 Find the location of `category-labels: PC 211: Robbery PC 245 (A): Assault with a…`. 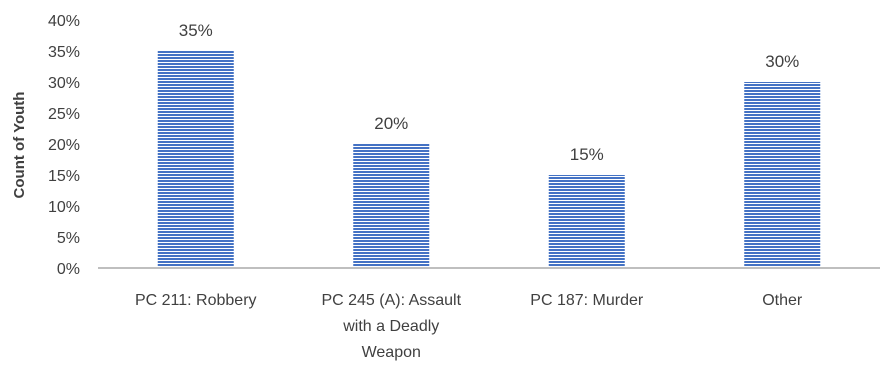

category-labels: PC 211: Robbery PC 245 (A): Assault with a… is located at coordinates (469, 326).